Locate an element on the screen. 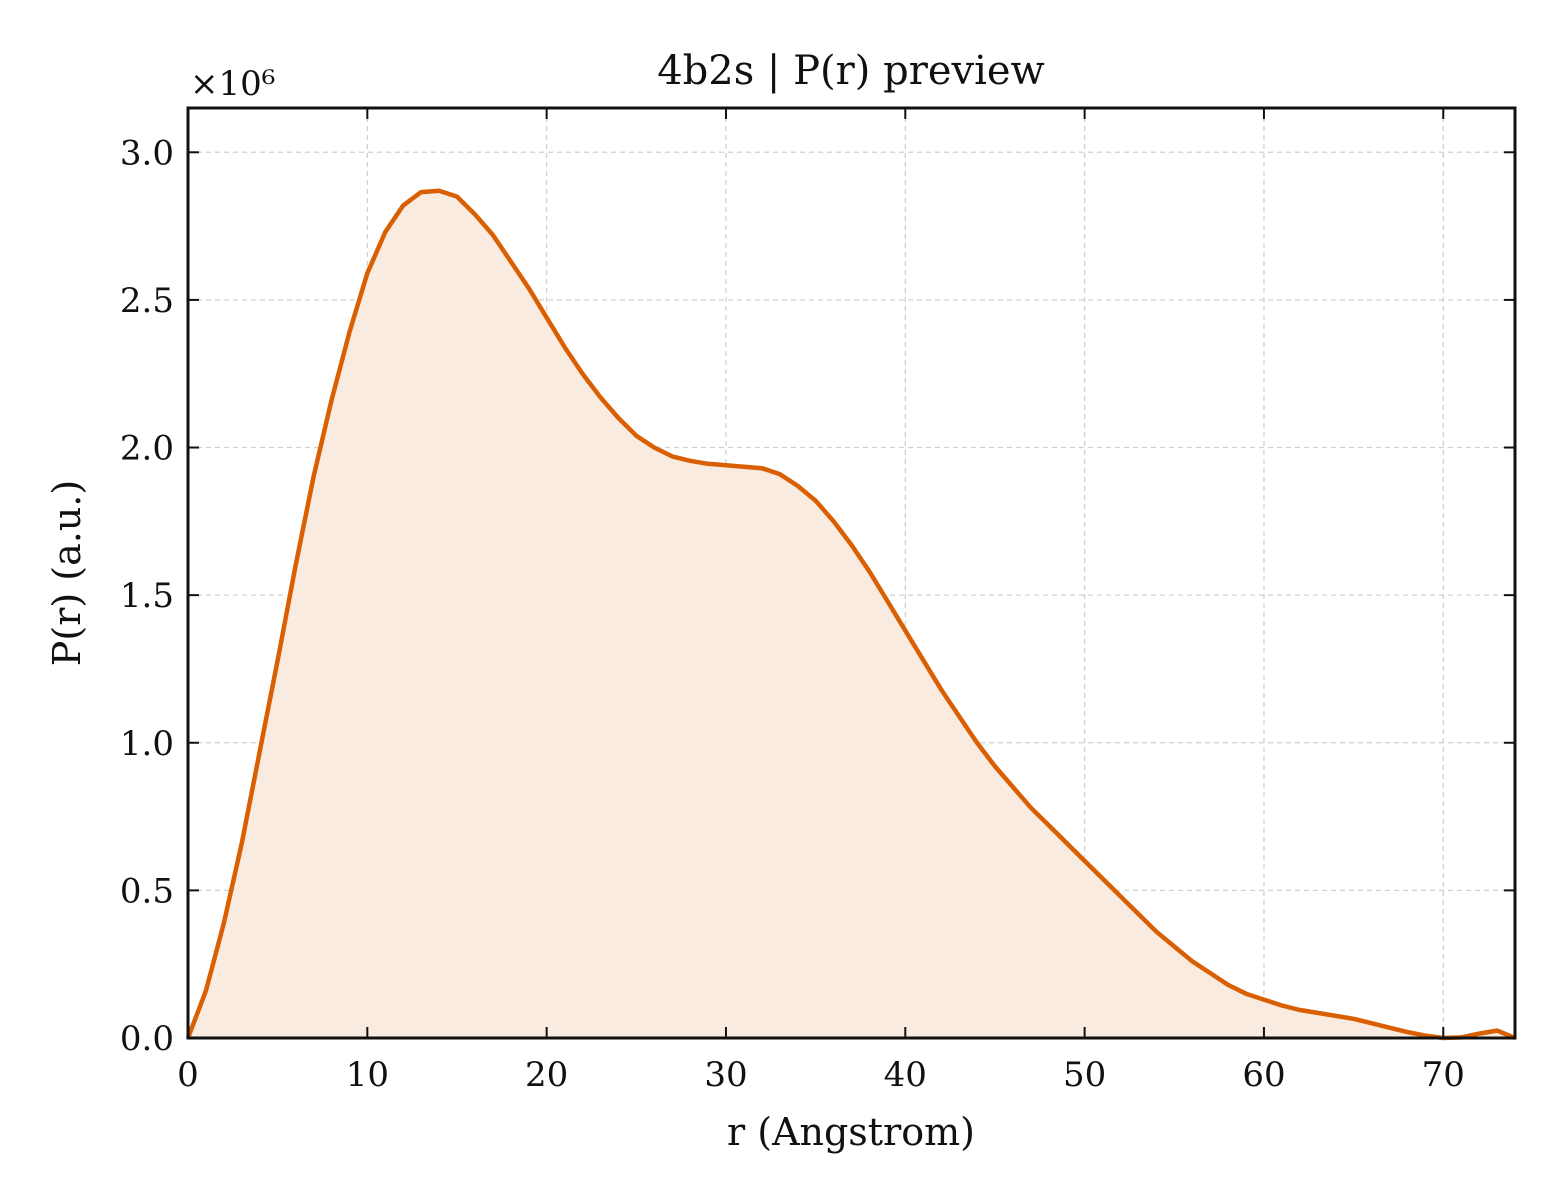 This screenshot has height=1200, width=1560. x-tick-label: 40 is located at coordinates (905, 1075).